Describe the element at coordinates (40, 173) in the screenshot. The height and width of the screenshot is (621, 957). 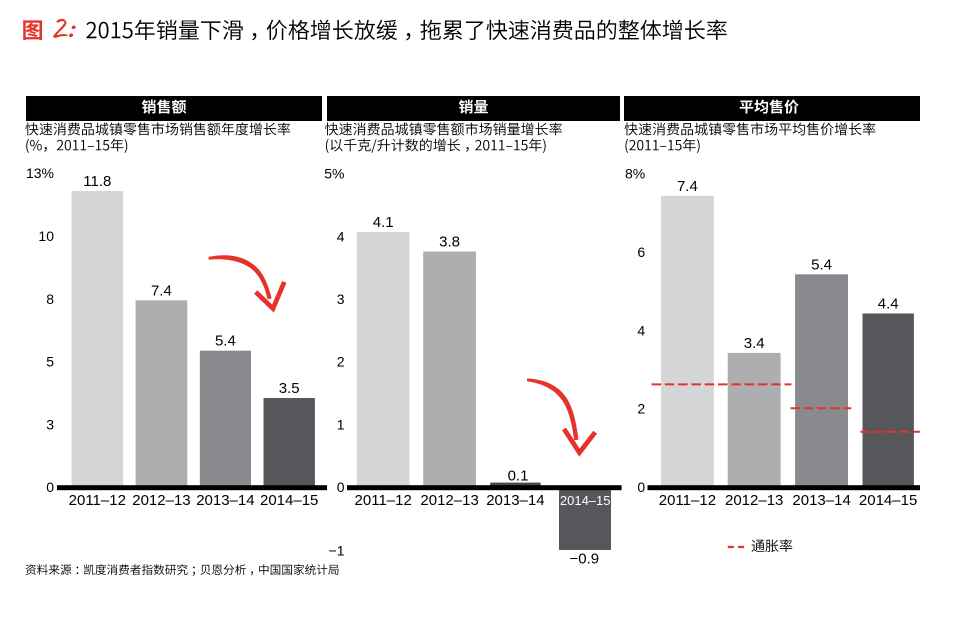
I see `svg-text: 13%` at that location.